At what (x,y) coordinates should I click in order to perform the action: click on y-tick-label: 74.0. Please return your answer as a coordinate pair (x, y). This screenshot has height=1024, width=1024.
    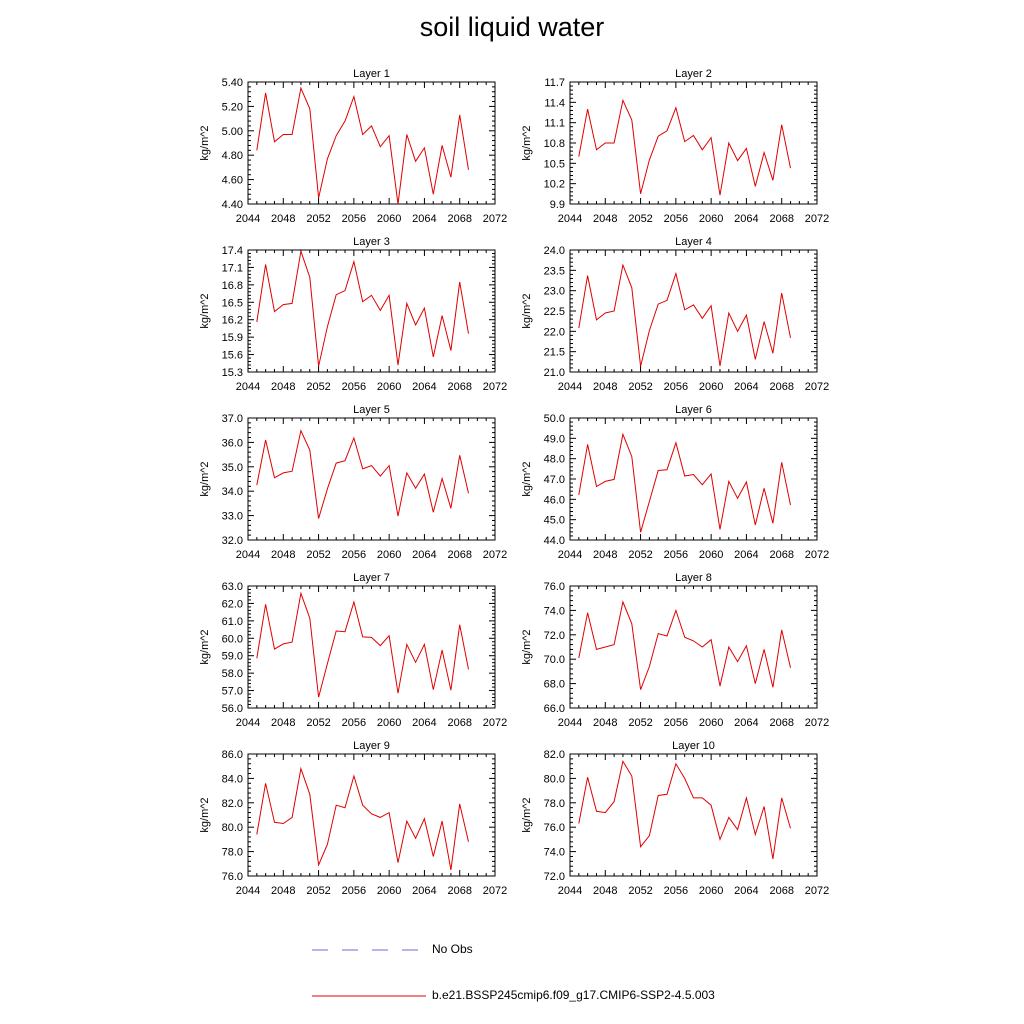
    Looking at the image, I should click on (554, 611).